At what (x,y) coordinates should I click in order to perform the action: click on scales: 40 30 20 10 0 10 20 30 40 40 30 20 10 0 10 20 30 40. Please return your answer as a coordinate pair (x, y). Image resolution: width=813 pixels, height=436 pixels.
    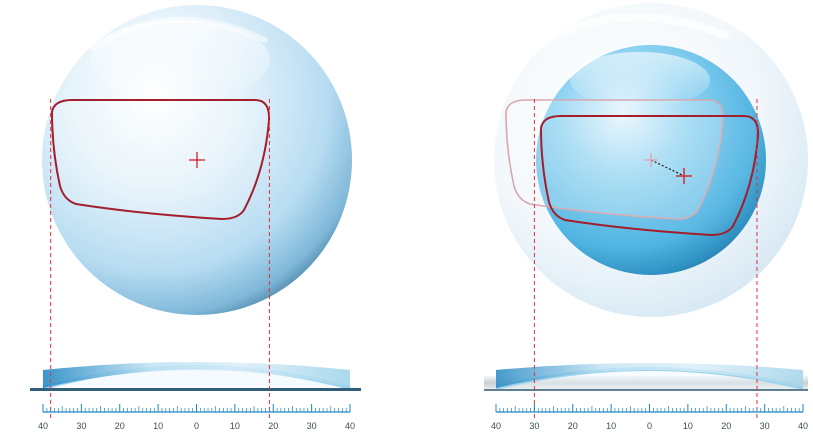
    Looking at the image, I should click on (423, 417).